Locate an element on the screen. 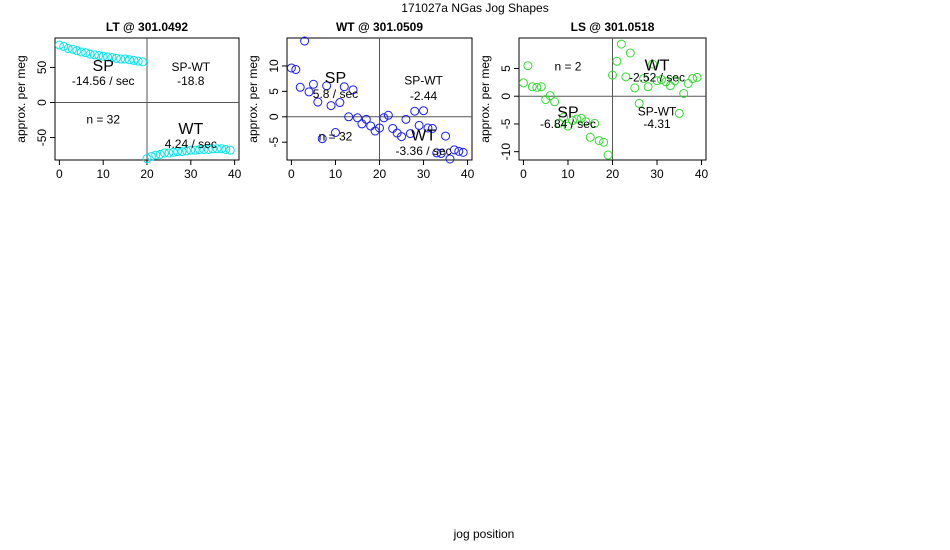 The width and height of the screenshot is (950, 550). y-tick-label: 50 is located at coordinates (42, 67).